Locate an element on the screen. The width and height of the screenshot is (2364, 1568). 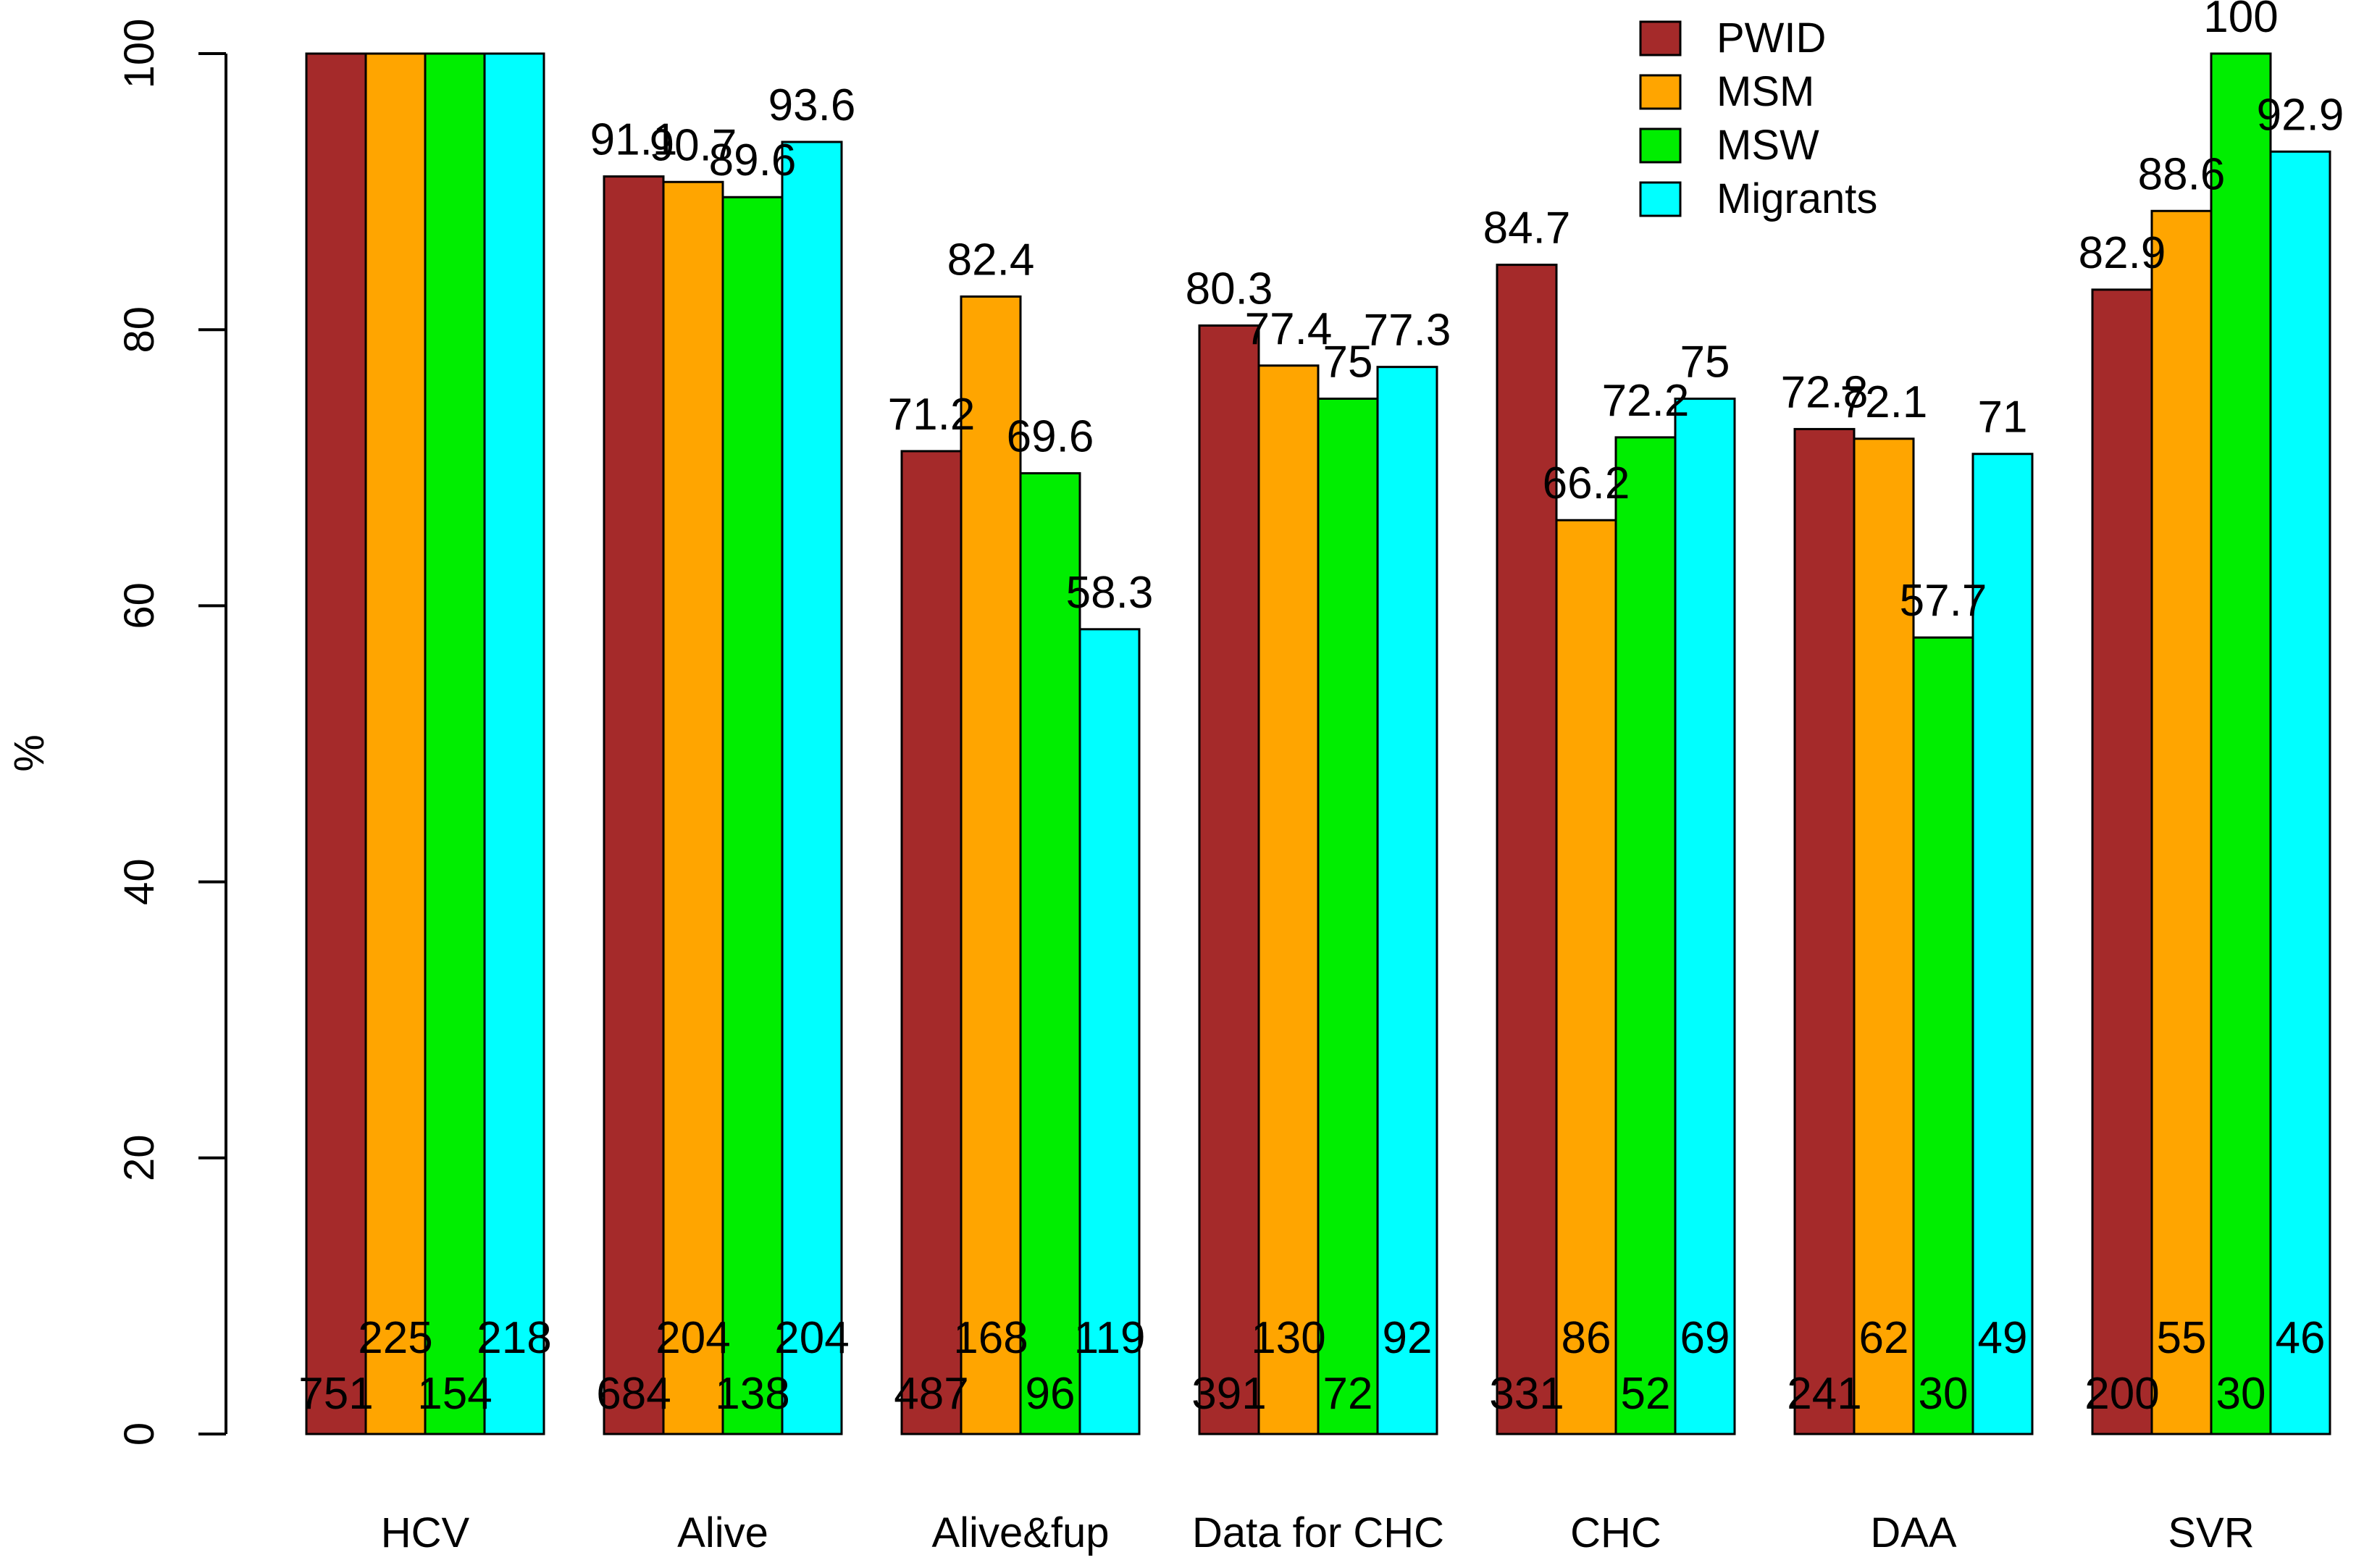
count-label: 55 is located at coordinates (2182, 1338).